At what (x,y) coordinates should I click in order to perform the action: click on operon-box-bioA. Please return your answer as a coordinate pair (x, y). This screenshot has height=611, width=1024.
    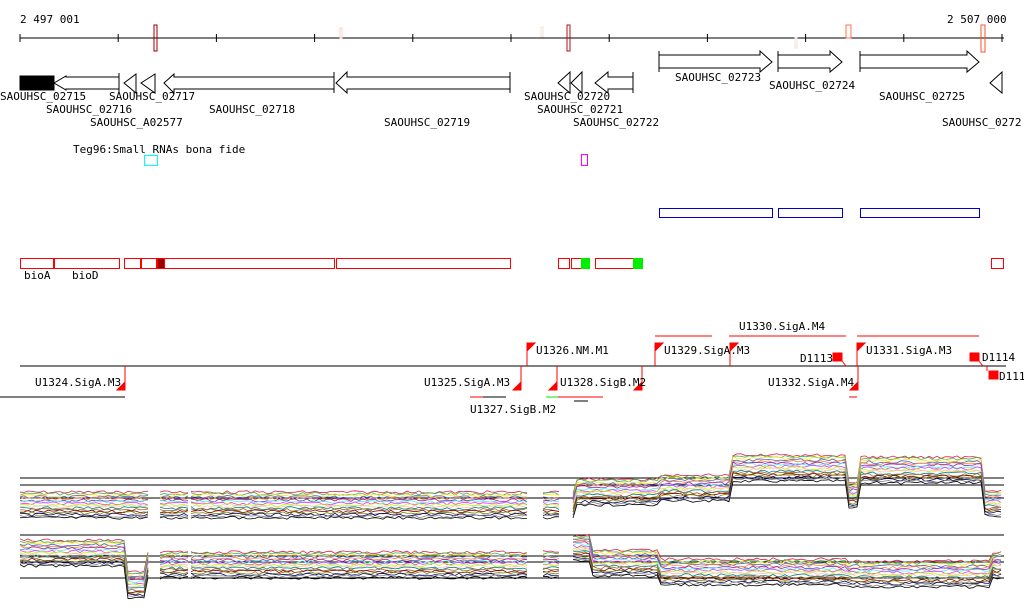
    Looking at the image, I should click on (37, 263).